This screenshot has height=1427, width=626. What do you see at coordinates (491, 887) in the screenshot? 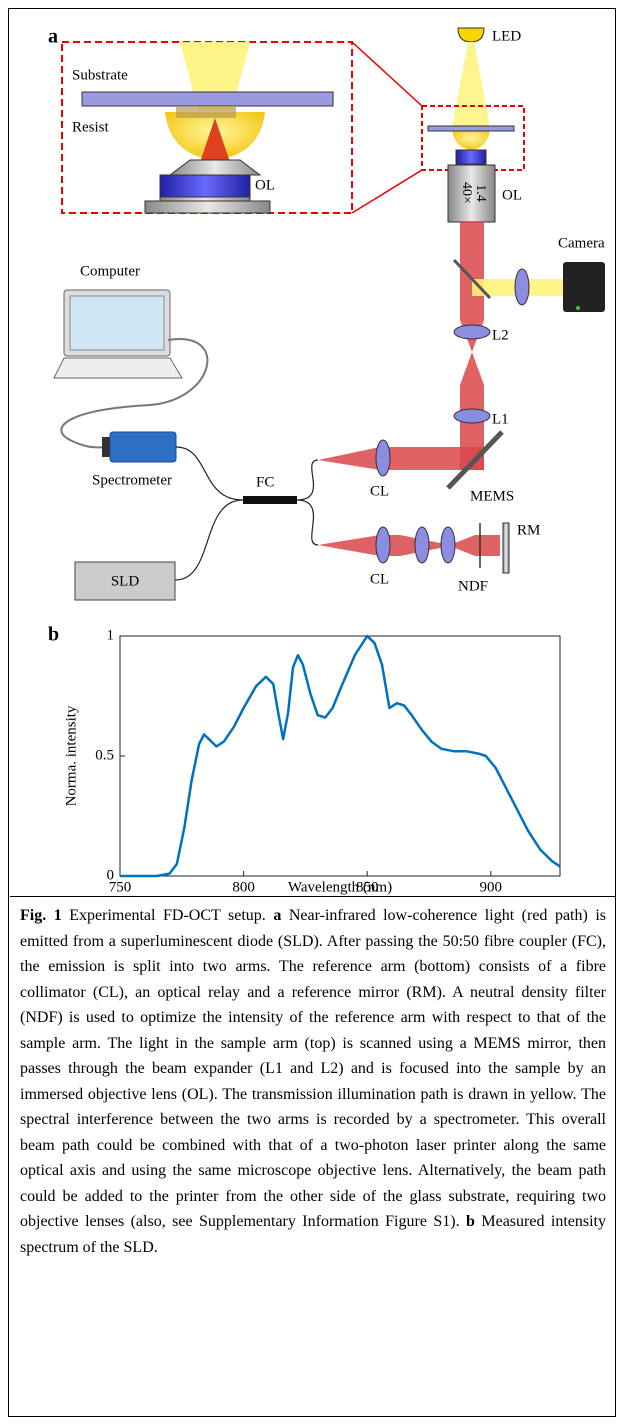
I see `x-tick-label: 900` at bounding box center [491, 887].